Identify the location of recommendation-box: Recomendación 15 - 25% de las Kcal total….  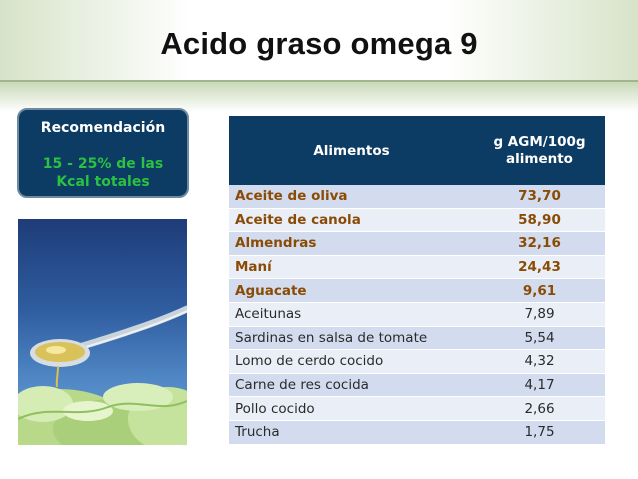
(103, 153).